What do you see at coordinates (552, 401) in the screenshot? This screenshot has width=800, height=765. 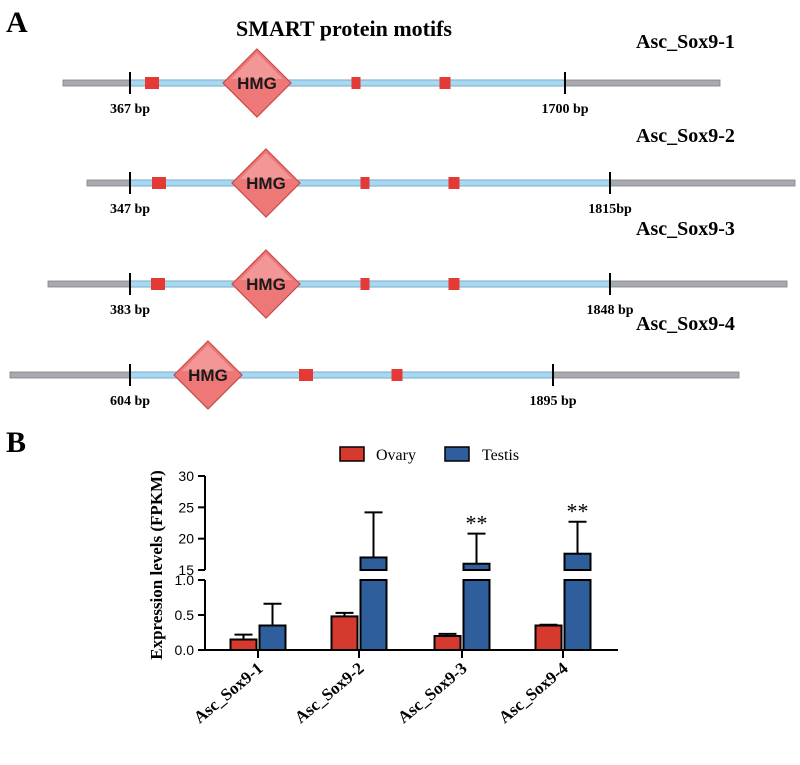 I see `end-bp-label: 1895 bp` at bounding box center [552, 401].